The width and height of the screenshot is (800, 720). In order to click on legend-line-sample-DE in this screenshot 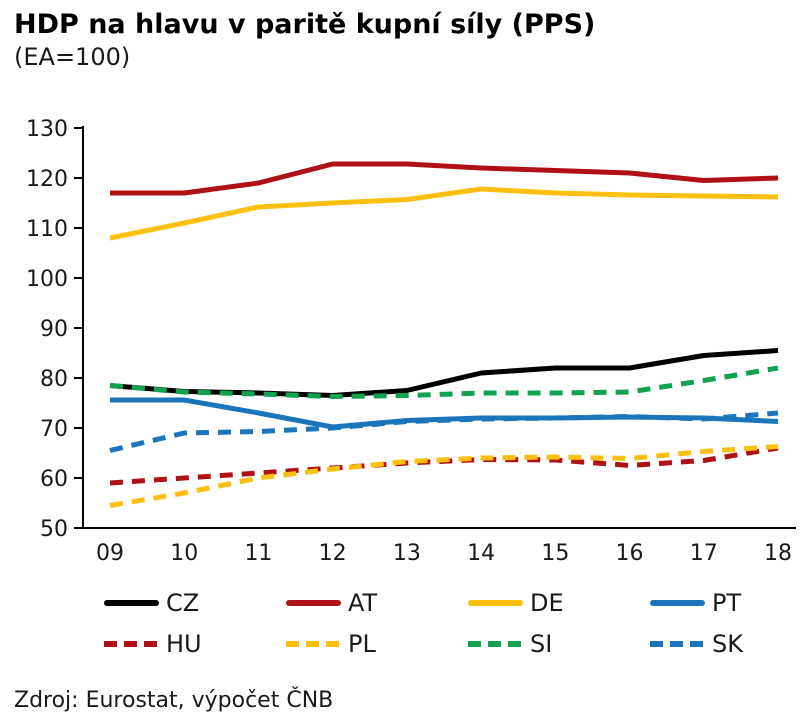, I will do `click(495, 603)`.